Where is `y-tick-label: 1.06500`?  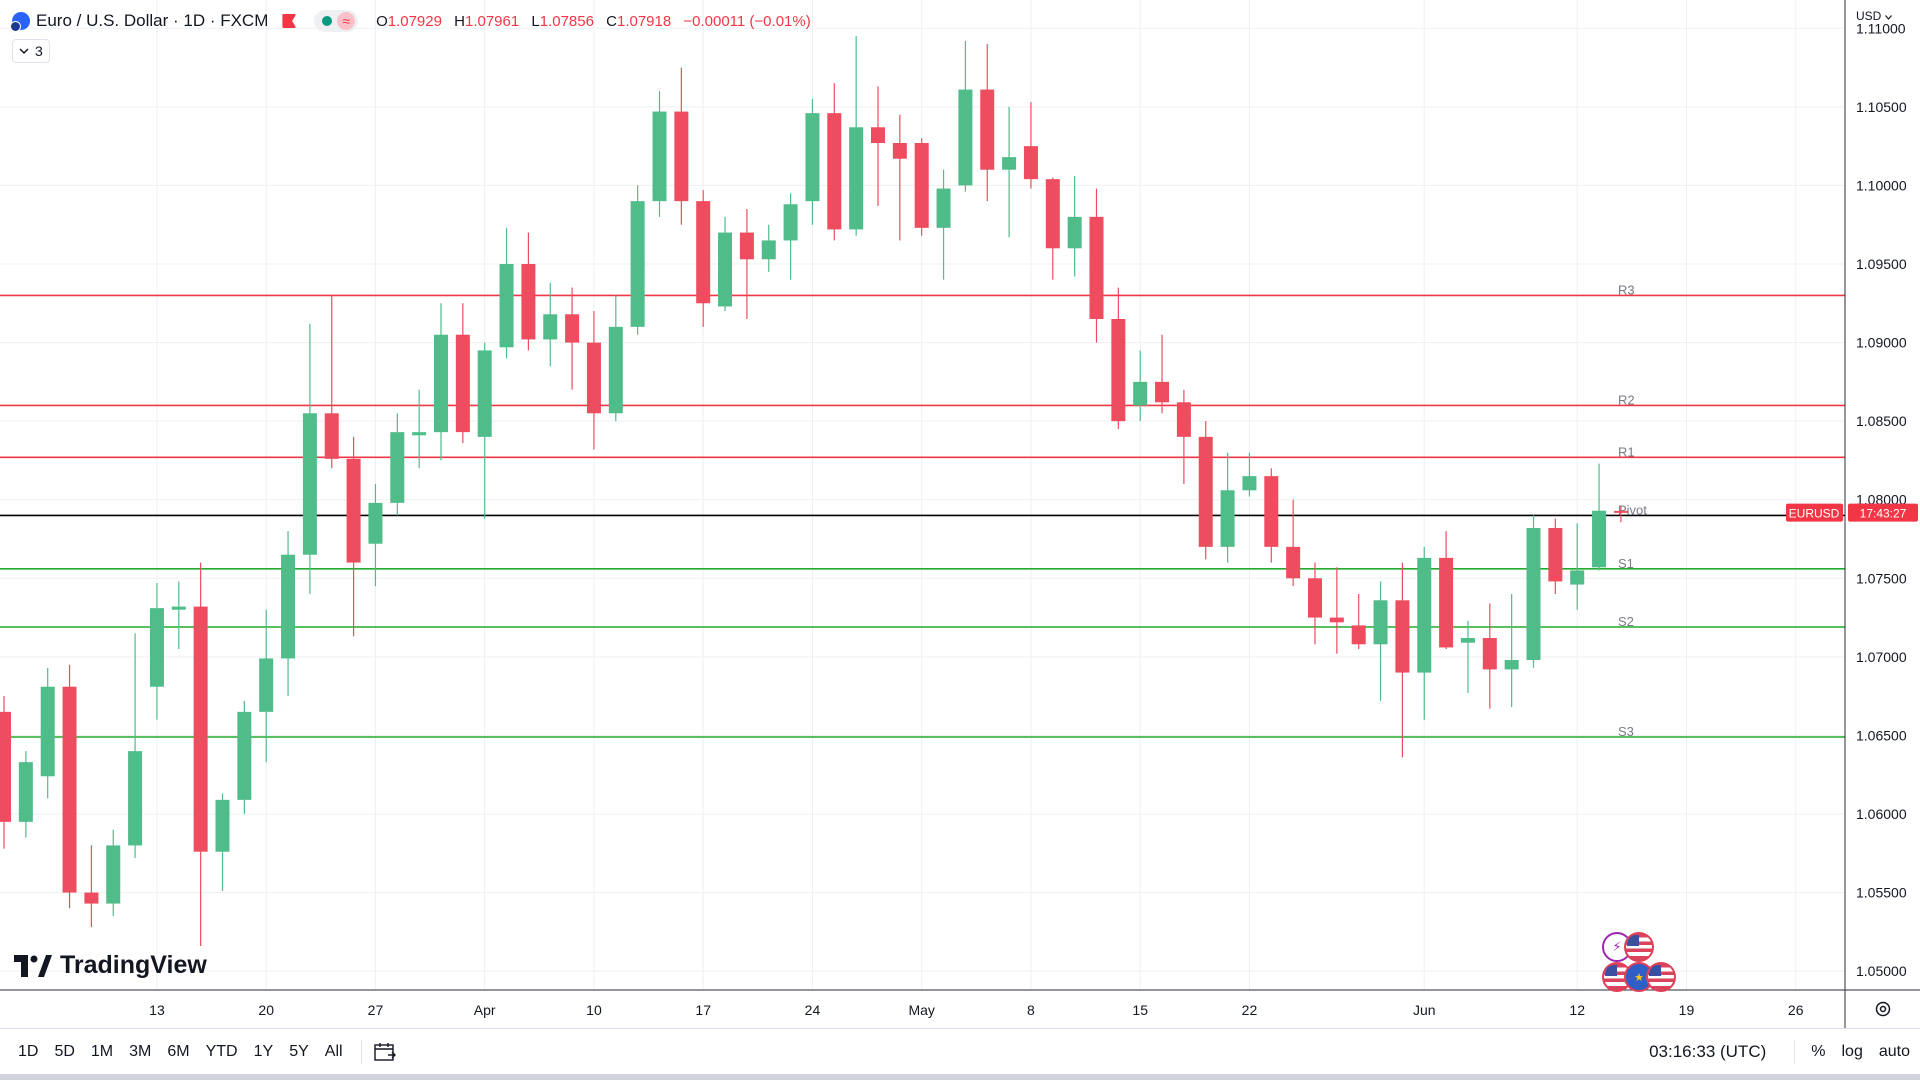
y-tick-label: 1.06500 is located at coordinates (1881, 735).